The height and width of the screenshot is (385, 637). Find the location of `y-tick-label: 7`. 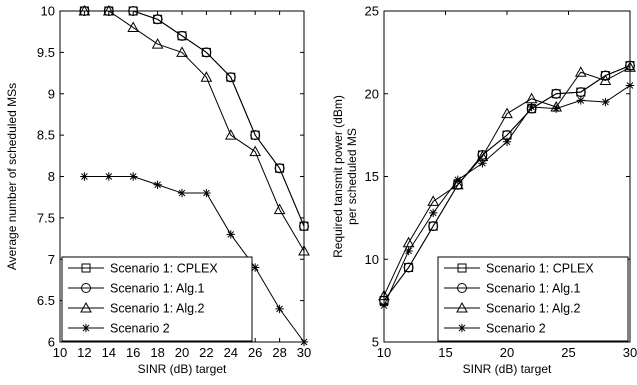

y-tick-label: 7 is located at coordinates (51, 259).